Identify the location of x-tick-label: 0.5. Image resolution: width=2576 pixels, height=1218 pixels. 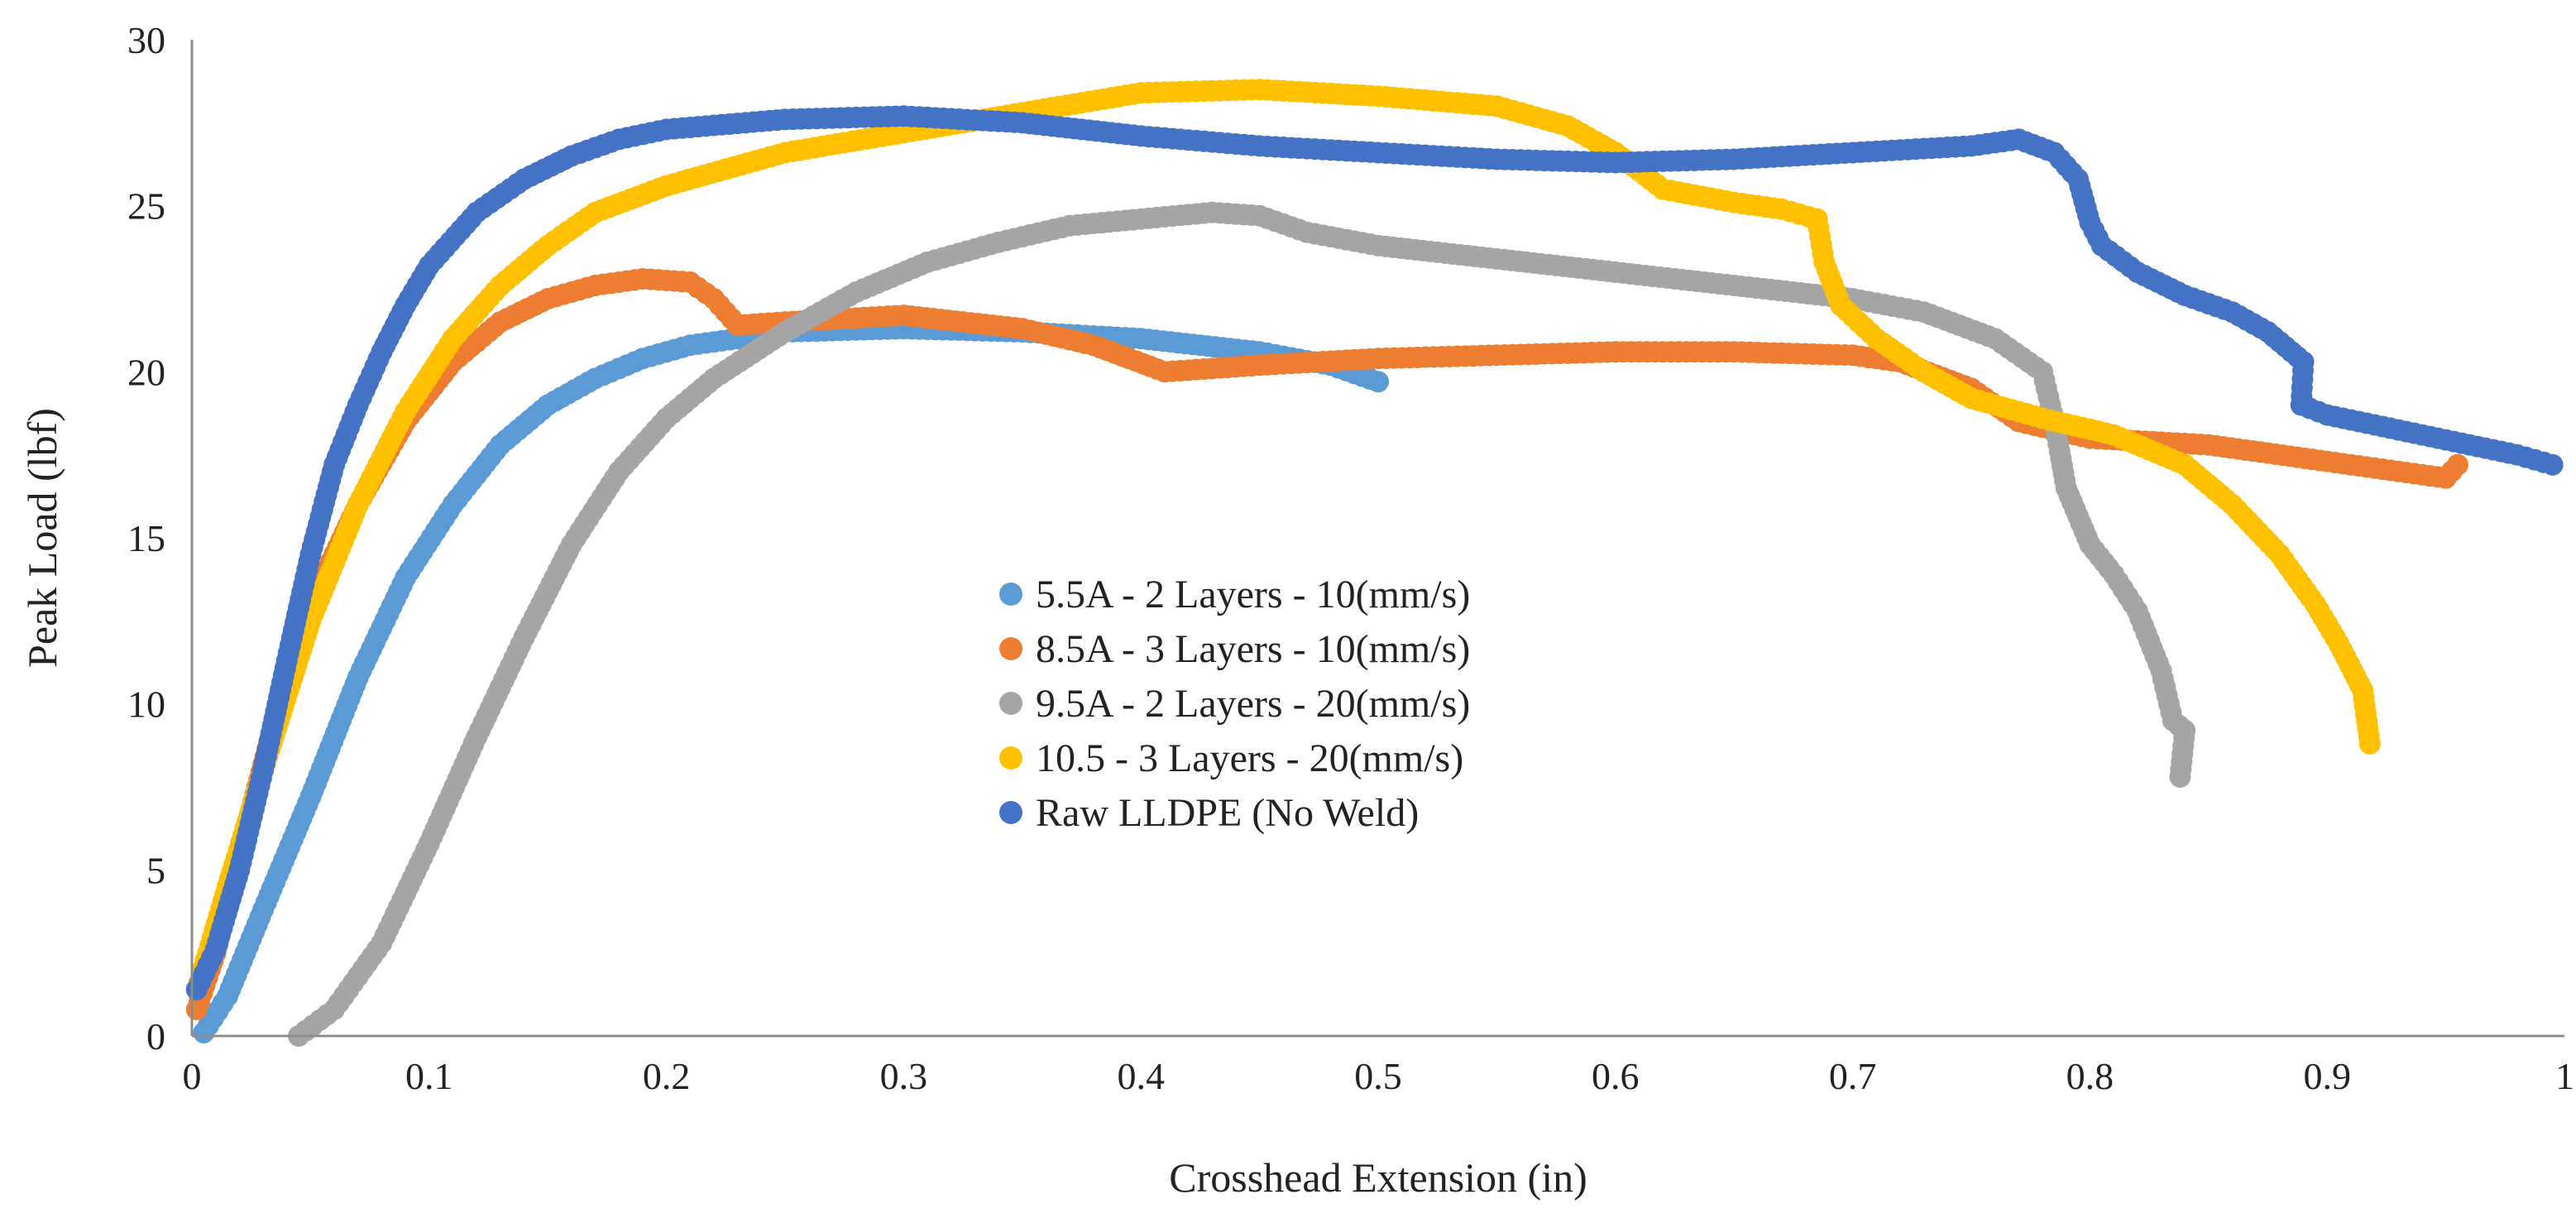
(1378, 1076).